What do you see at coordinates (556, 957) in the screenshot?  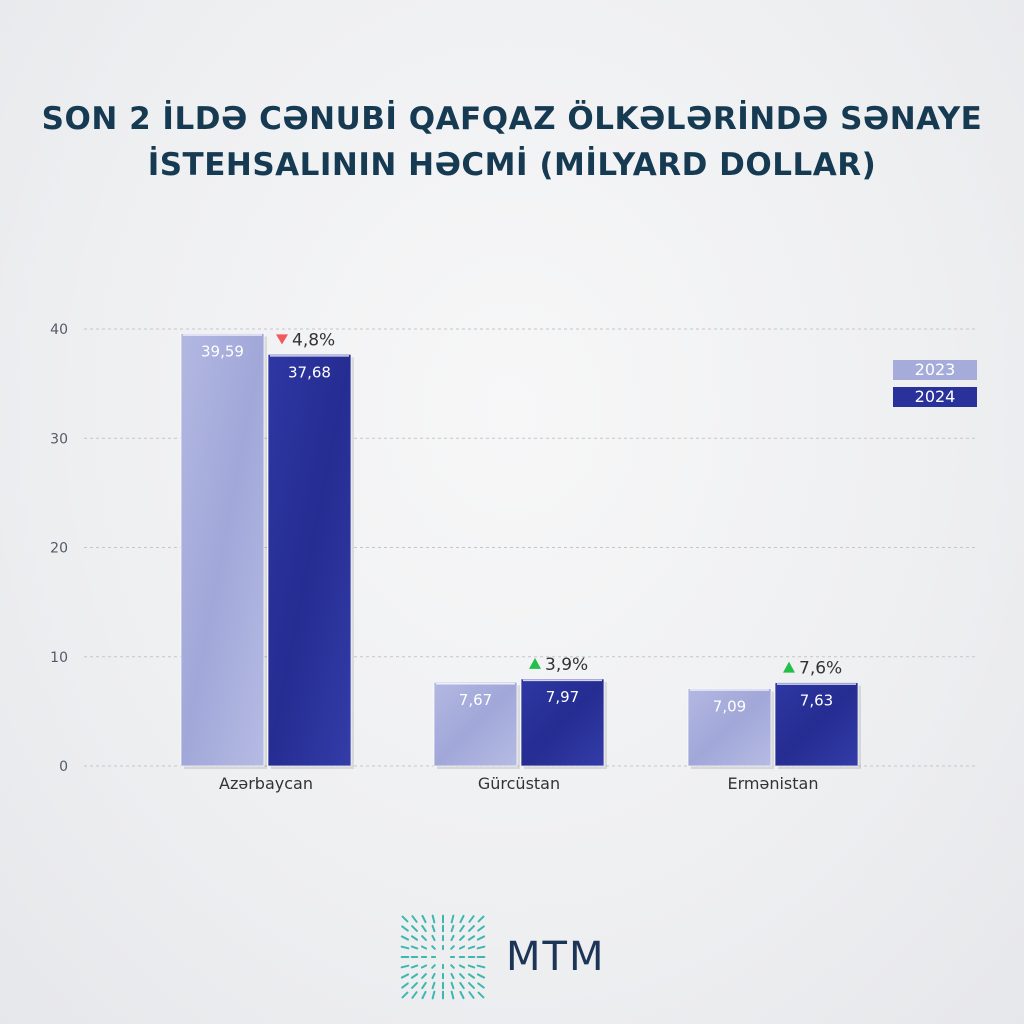 I see `logo-text: MTM` at bounding box center [556, 957].